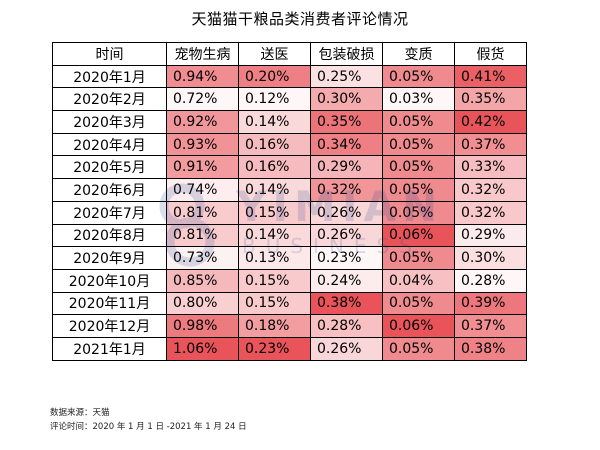 The width and height of the screenshot is (600, 450). Describe the element at coordinates (109, 303) in the screenshot. I see `row-time-cell: 2020年11月` at that location.